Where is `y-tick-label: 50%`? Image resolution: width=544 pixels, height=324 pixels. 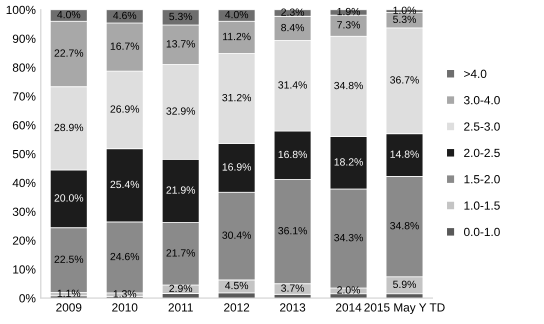 y-tick-label: 50% is located at coordinates (24, 154).